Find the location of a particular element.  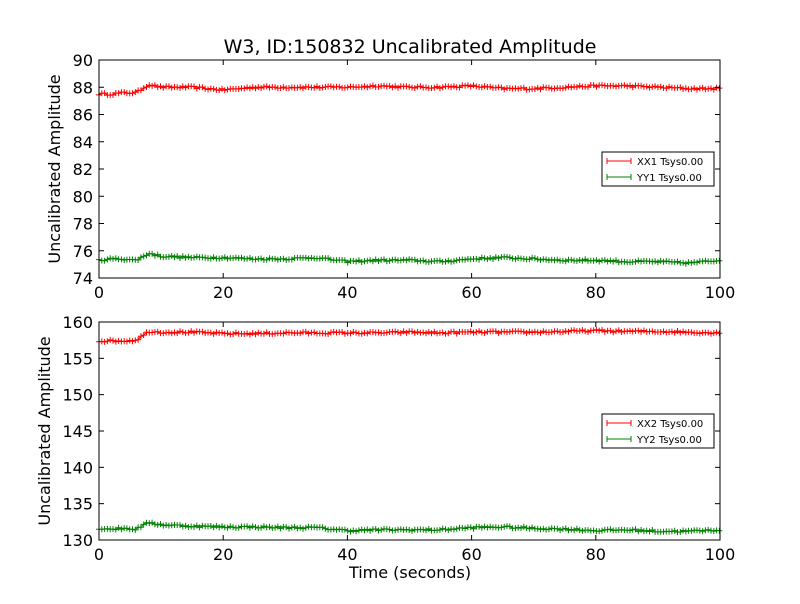

legend: XX1 Tsys0.00 YY1 Tsys0.00 is located at coordinates (658, 169).